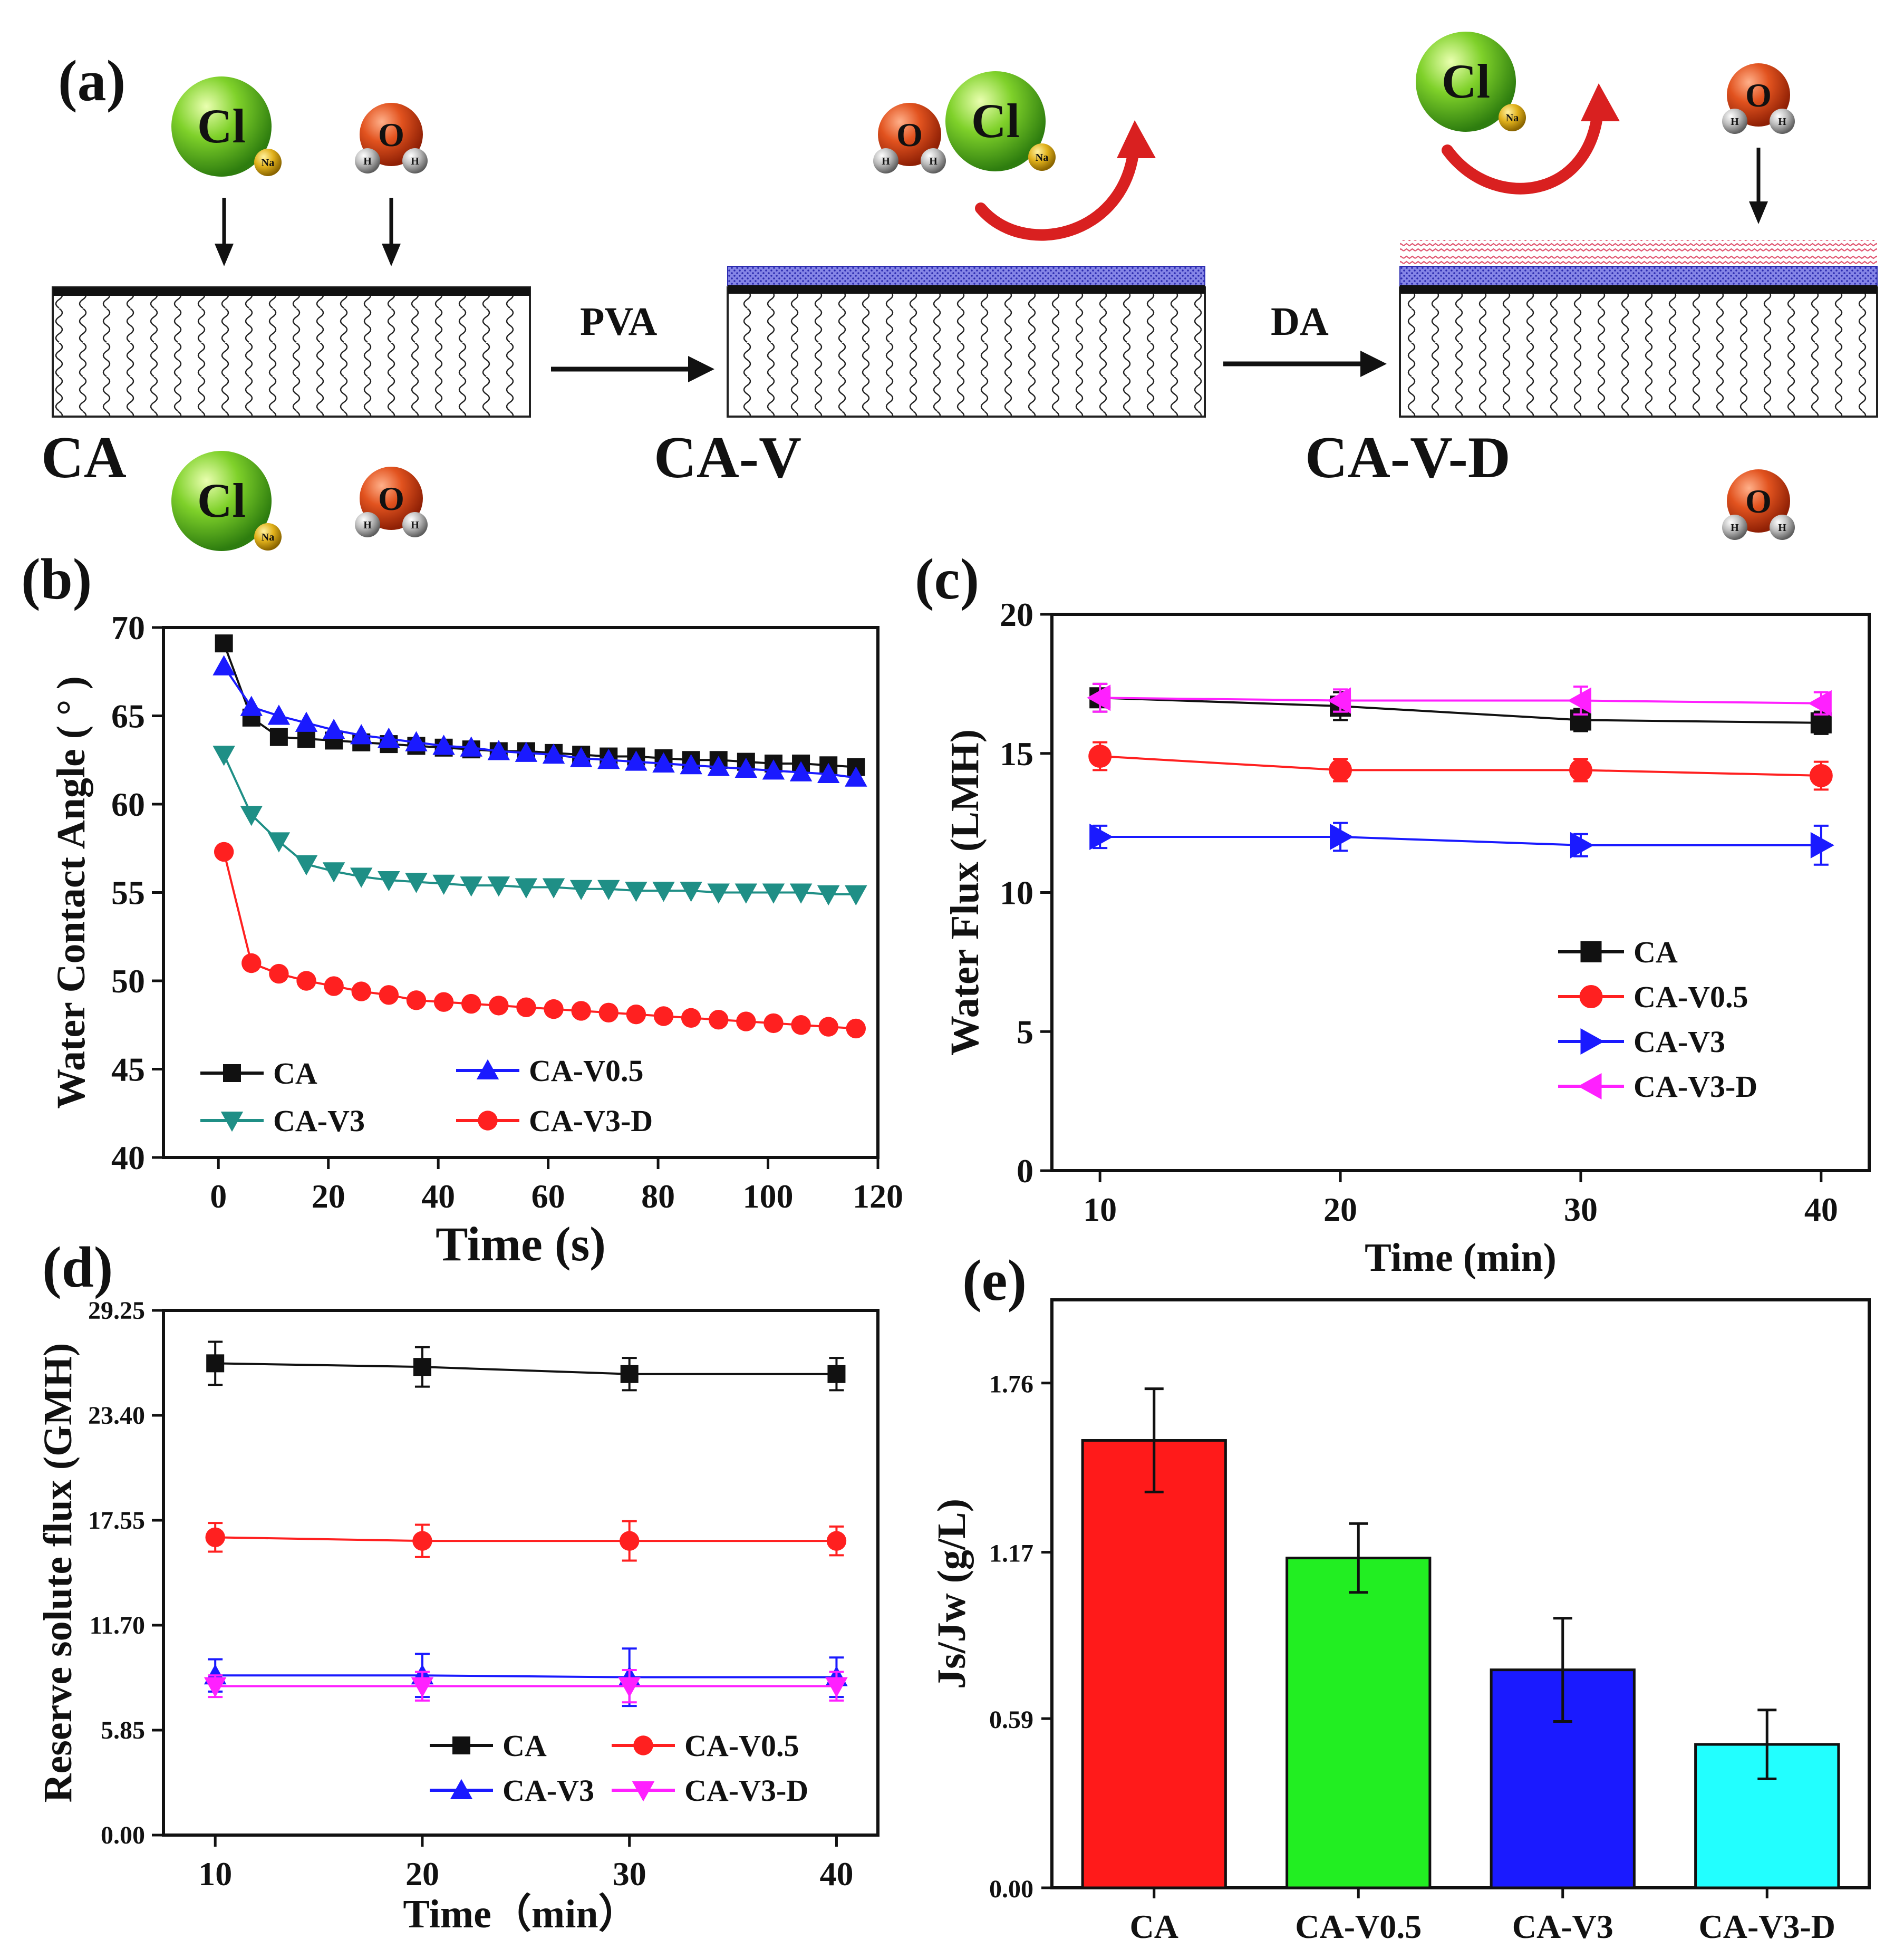 This screenshot has width=1904, height=1959. Describe the element at coordinates (391, 232) in the screenshot. I see `down-arrow` at that location.